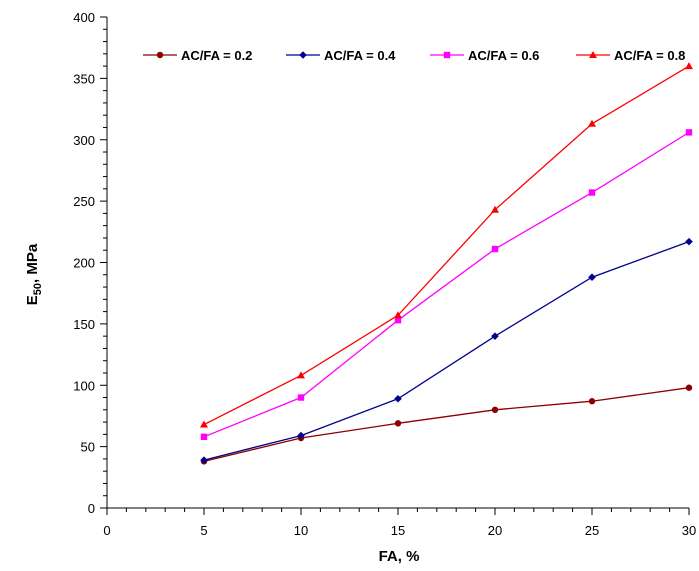  Describe the element at coordinates (32, 263) in the screenshot. I see `y-axis-title-unit: , MPa` at that location.